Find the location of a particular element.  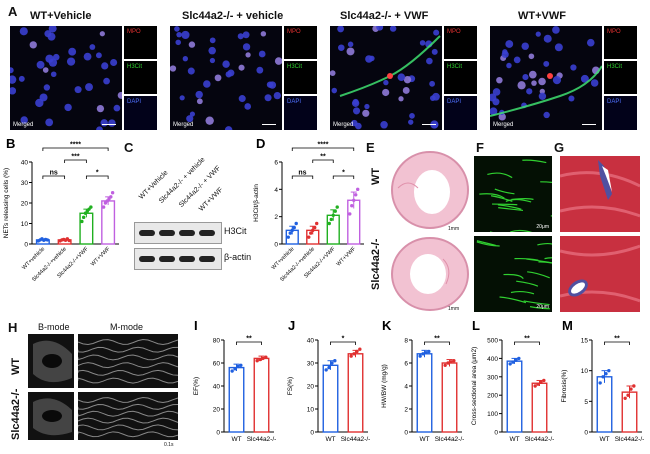

y-axis-label: FS(%) is located at coordinates (290, 386).